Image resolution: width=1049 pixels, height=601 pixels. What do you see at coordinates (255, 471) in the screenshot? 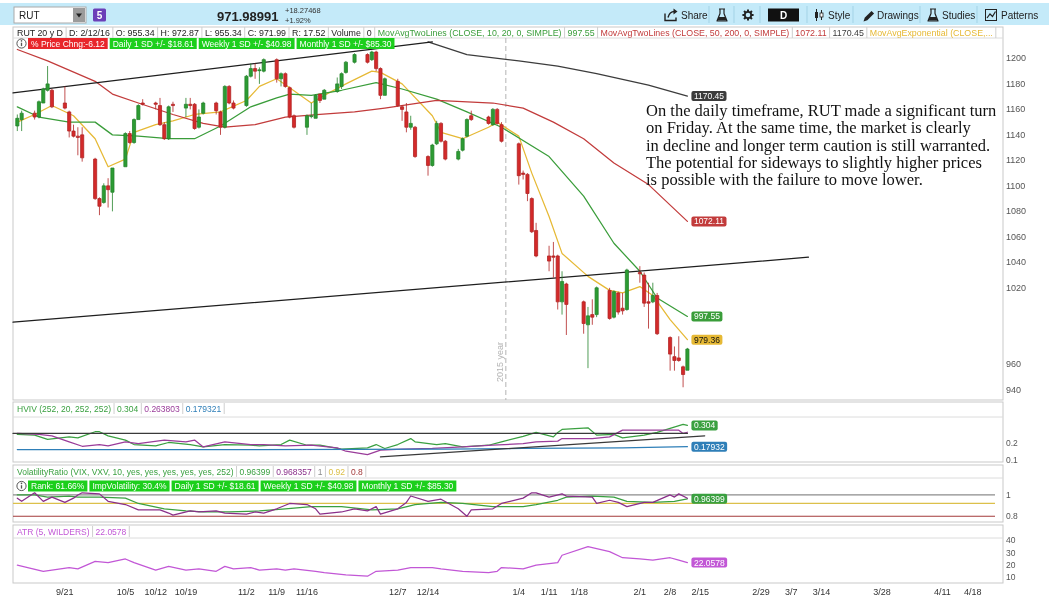
I see `text: 0.96399` at bounding box center [255, 471].